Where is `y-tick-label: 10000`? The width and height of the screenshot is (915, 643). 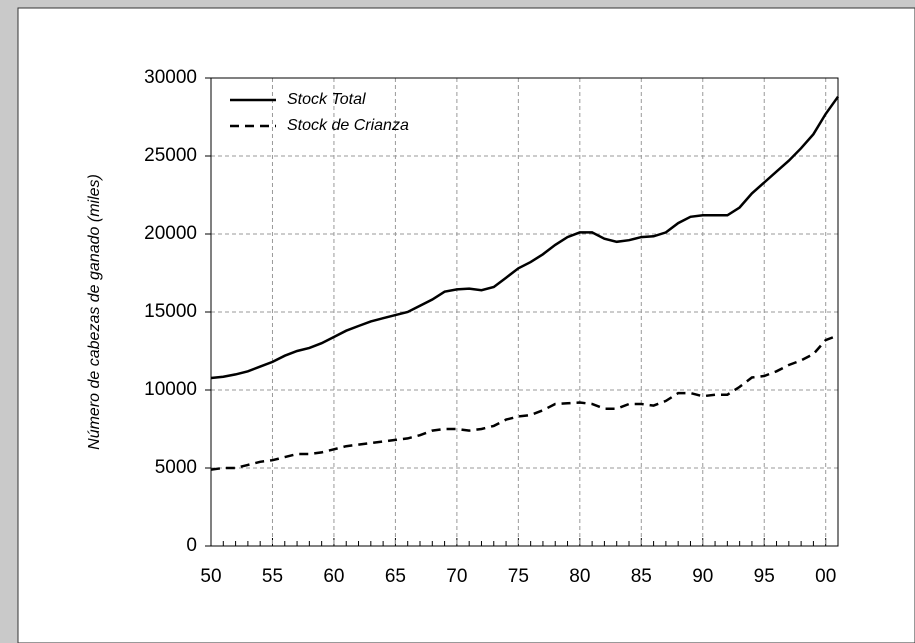 y-tick-label: 10000 is located at coordinates (170, 389).